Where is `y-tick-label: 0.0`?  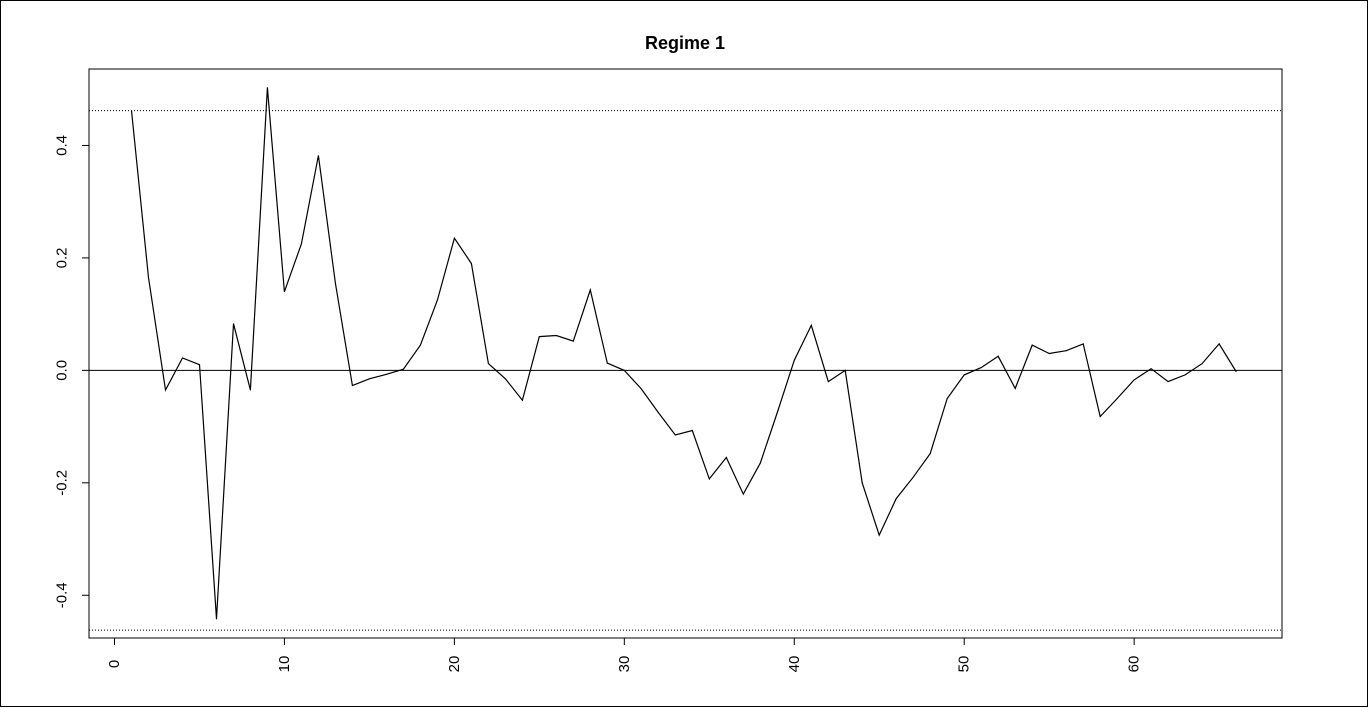
y-tick-label: 0.0 is located at coordinates (62, 370).